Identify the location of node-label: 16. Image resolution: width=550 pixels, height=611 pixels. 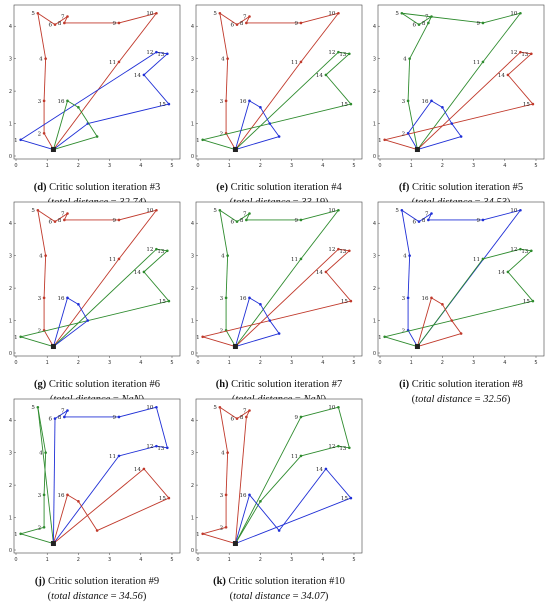
(242, 496).